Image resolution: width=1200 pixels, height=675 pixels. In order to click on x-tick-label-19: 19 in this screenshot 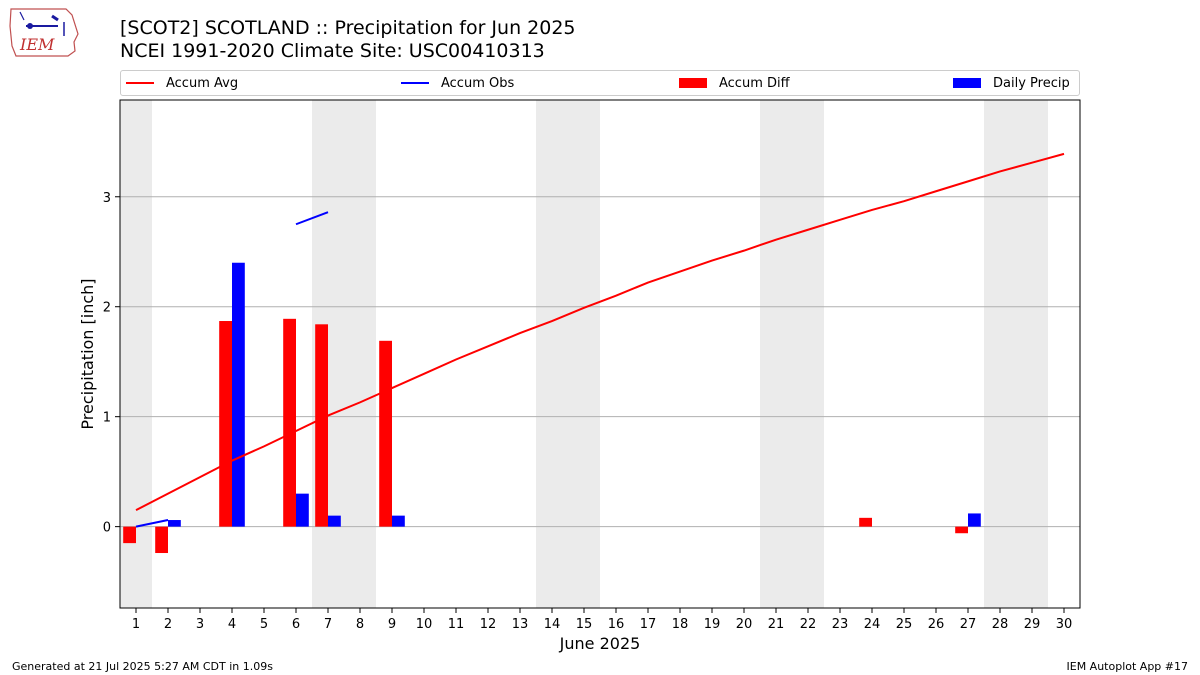, I will do `click(712, 624)`.